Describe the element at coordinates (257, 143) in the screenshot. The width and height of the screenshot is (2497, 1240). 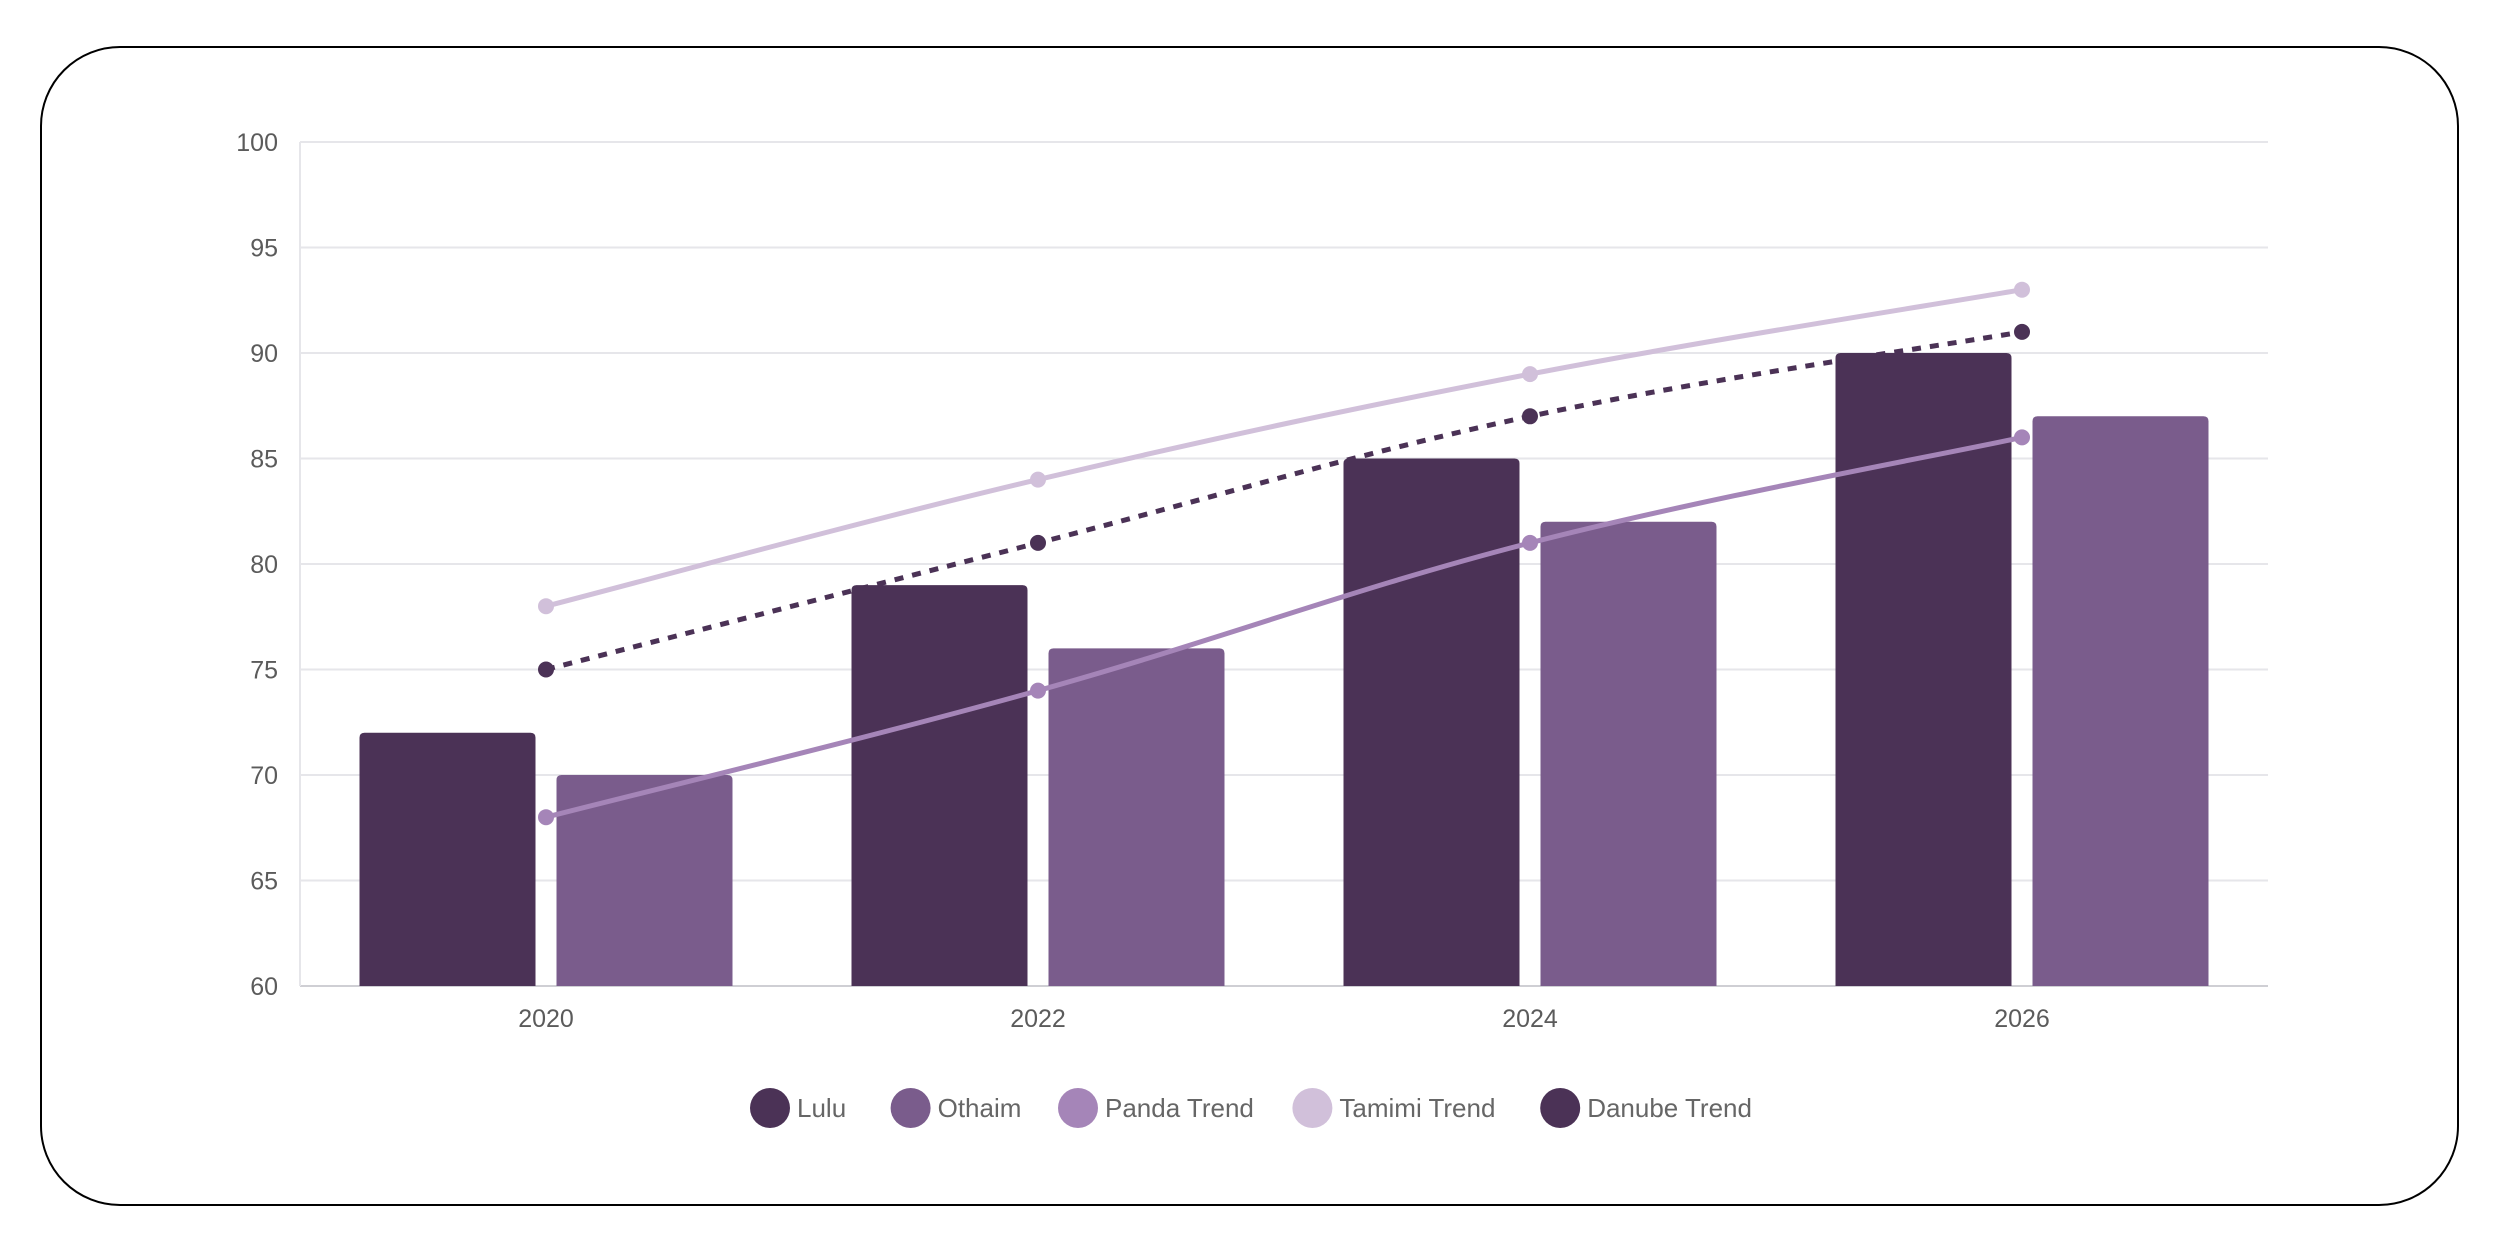
I see `y-tick-label: 100` at that location.